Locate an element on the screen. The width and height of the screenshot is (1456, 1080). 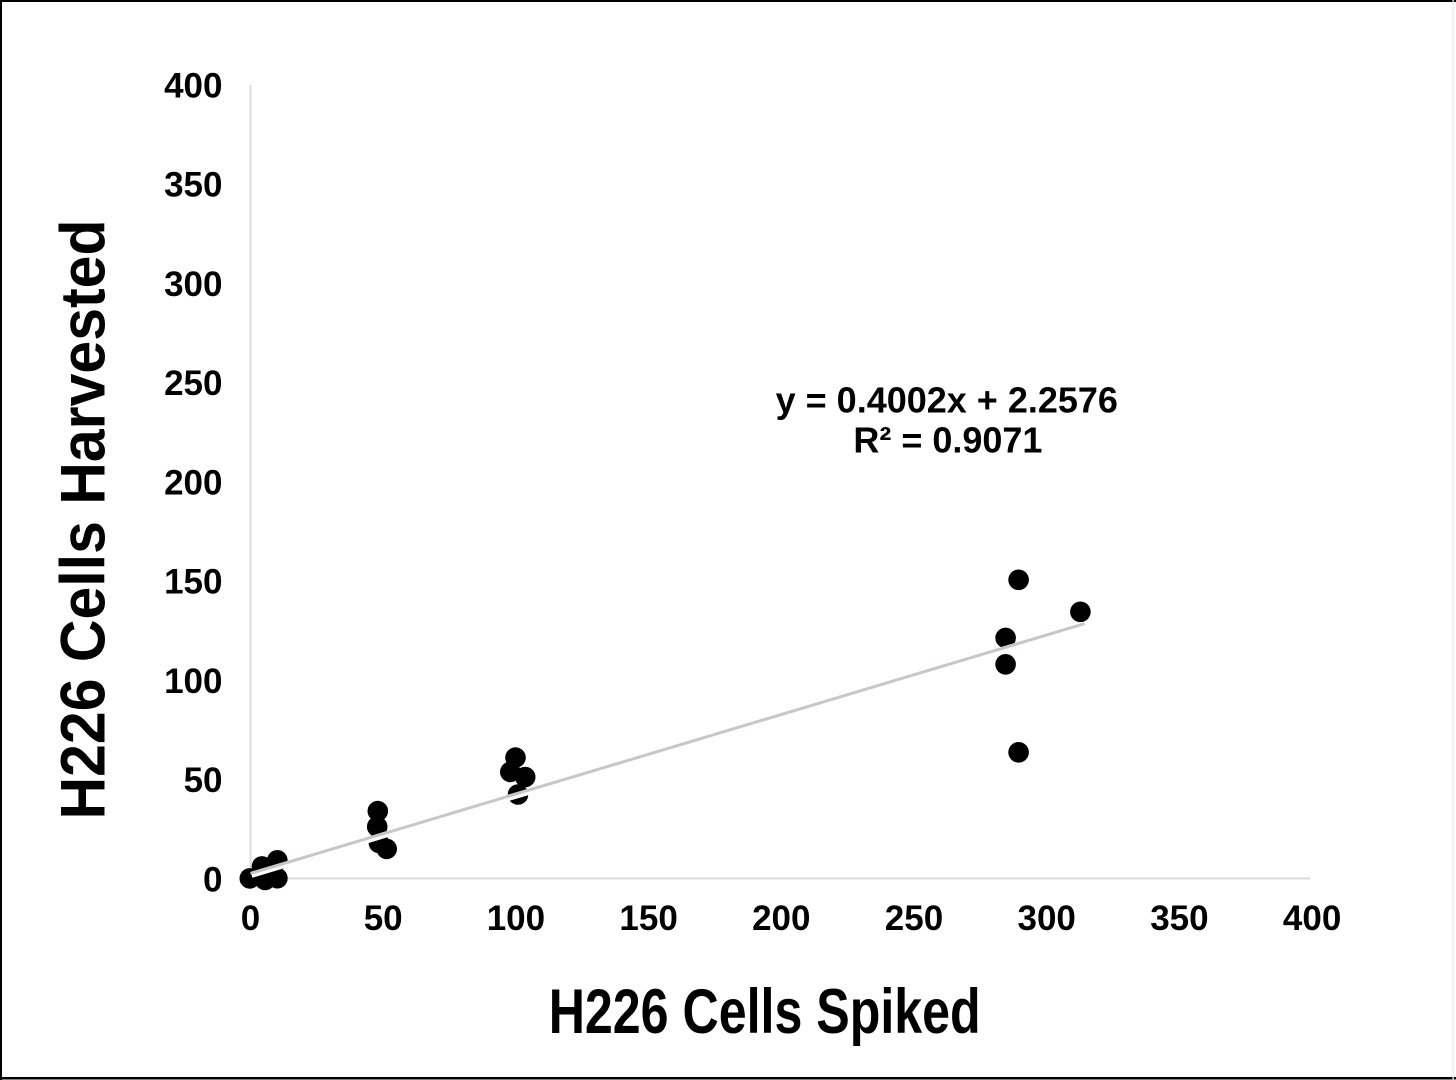
svg-text: H226 Cells Harvested is located at coordinates (84, 520).